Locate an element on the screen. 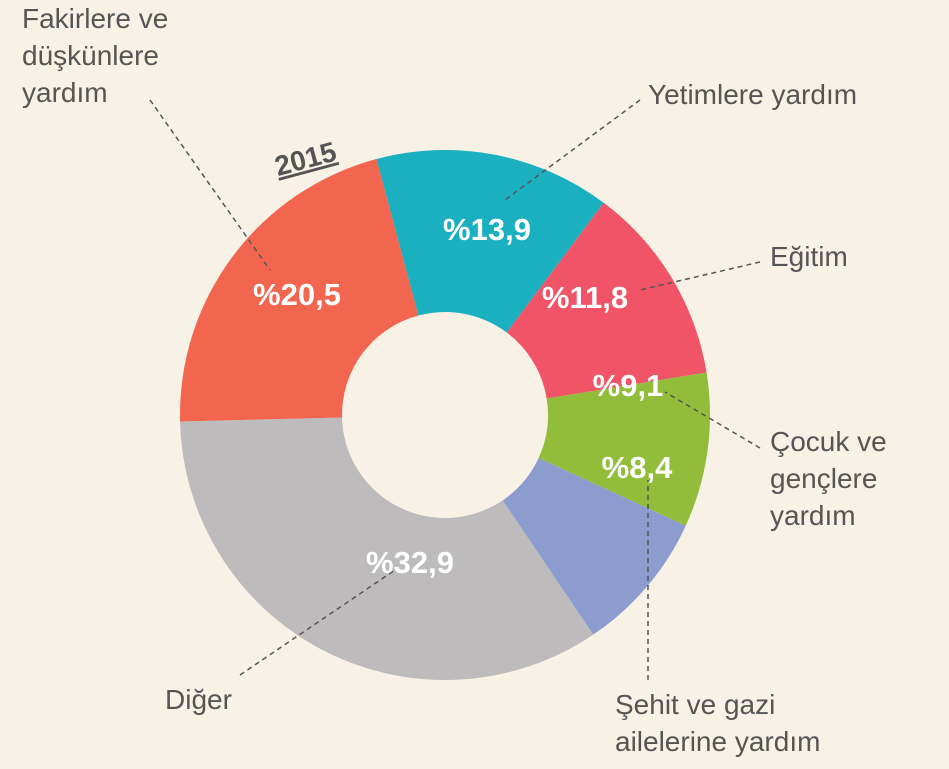  chart-title: 2015 is located at coordinates (305, 159).